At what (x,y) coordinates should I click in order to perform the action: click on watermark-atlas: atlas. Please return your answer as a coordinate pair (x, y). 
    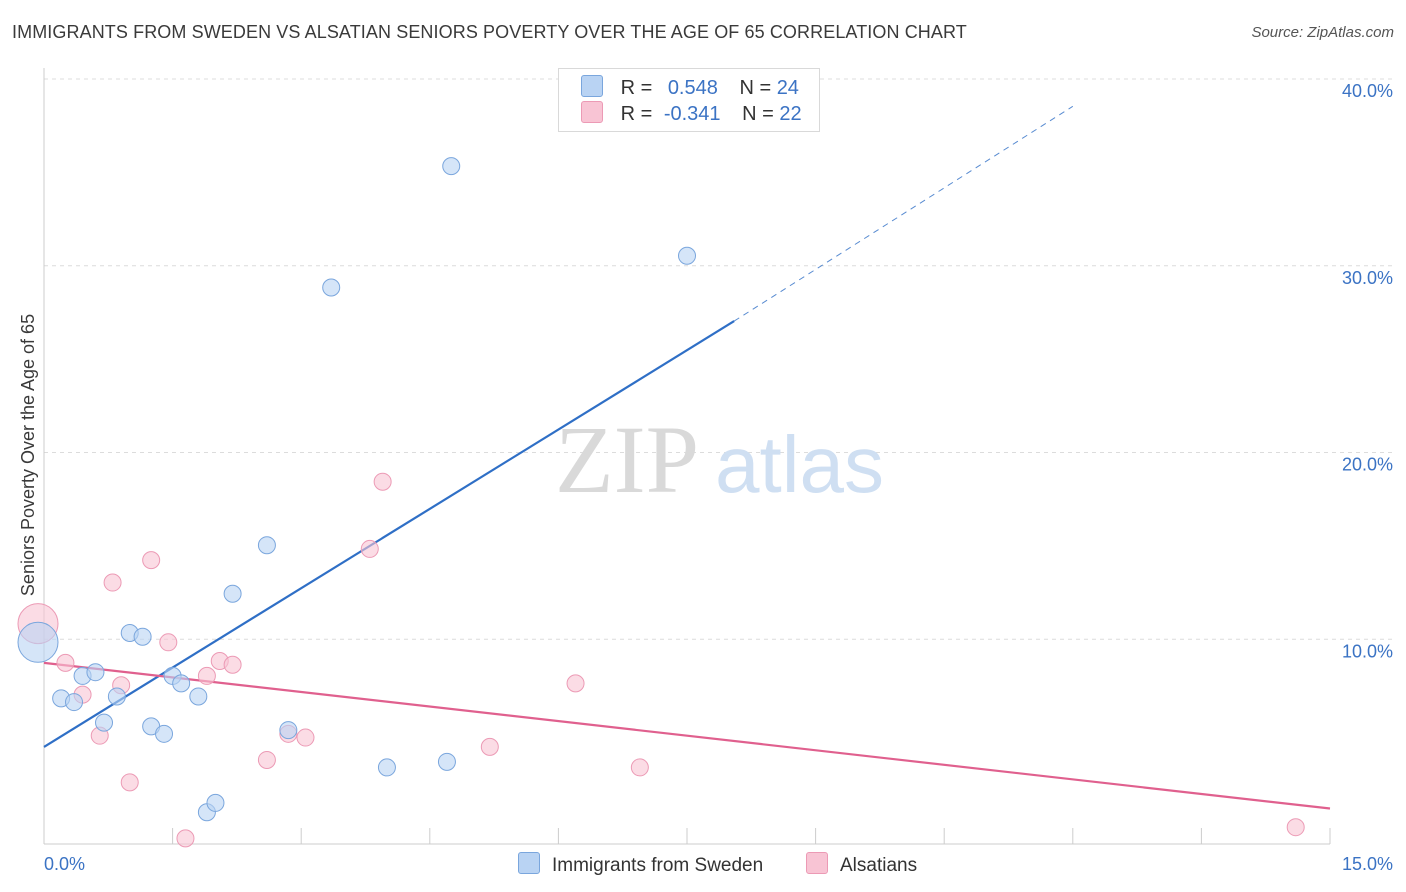
    Looking at the image, I should click on (799, 464).